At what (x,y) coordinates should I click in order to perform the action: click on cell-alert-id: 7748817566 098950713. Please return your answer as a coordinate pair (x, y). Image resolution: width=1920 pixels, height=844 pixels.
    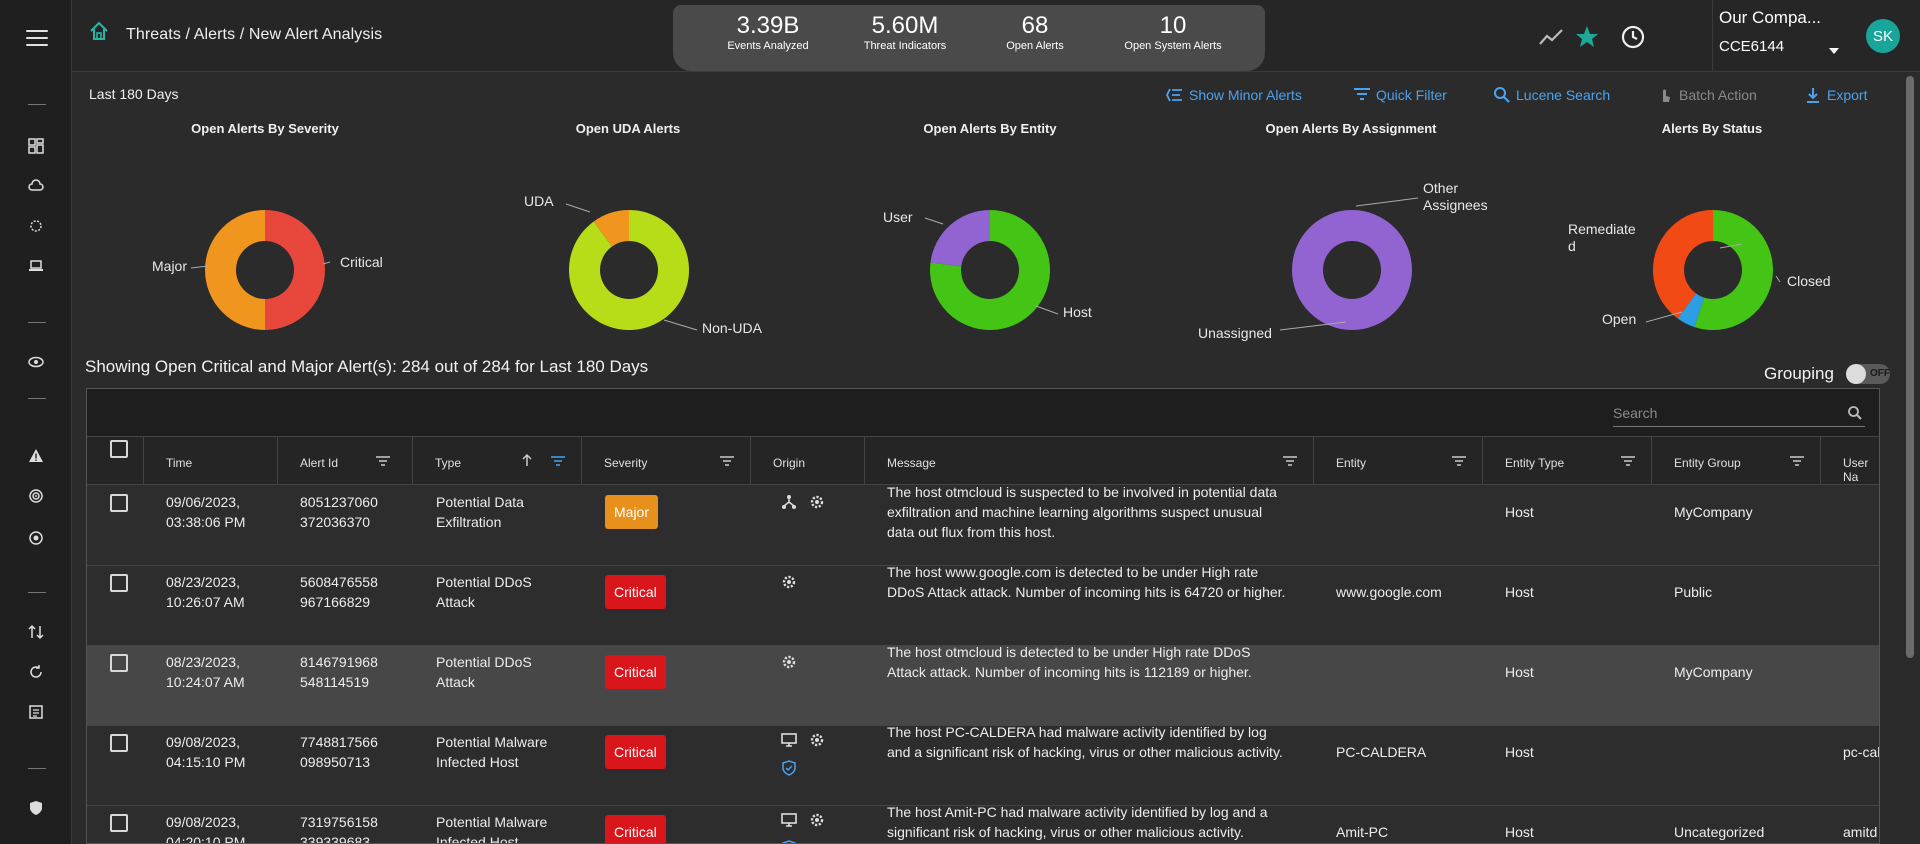
    Looking at the image, I should click on (339, 752).